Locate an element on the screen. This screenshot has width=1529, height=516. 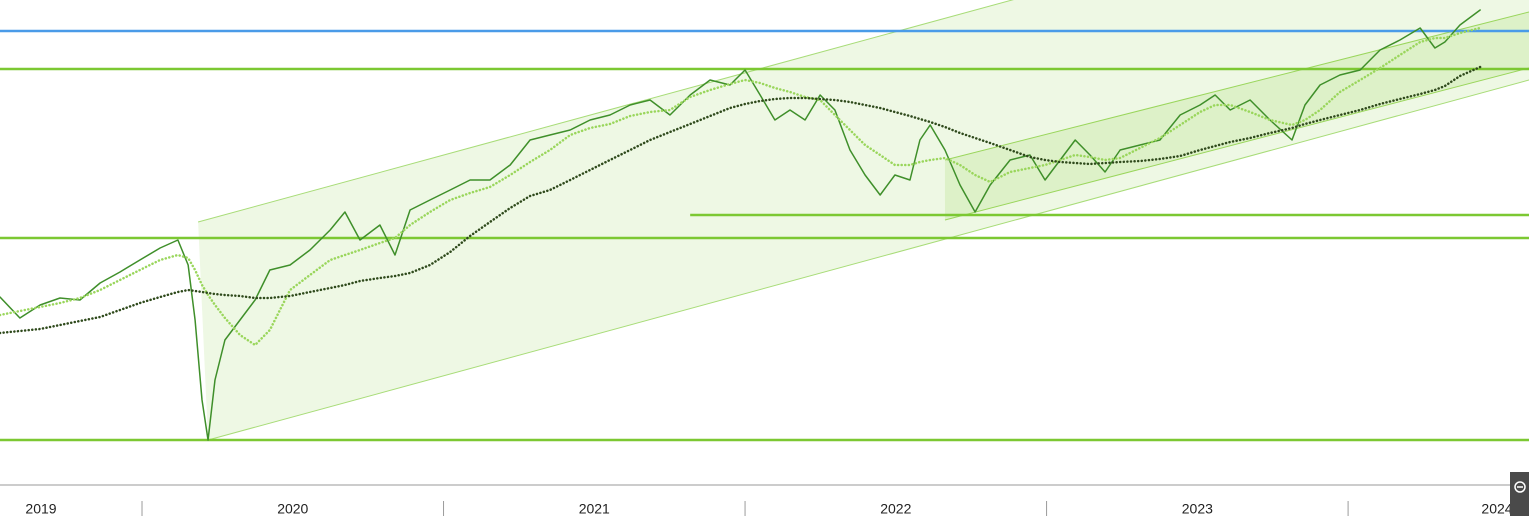
x-tick-label: 2021 is located at coordinates (594, 508).